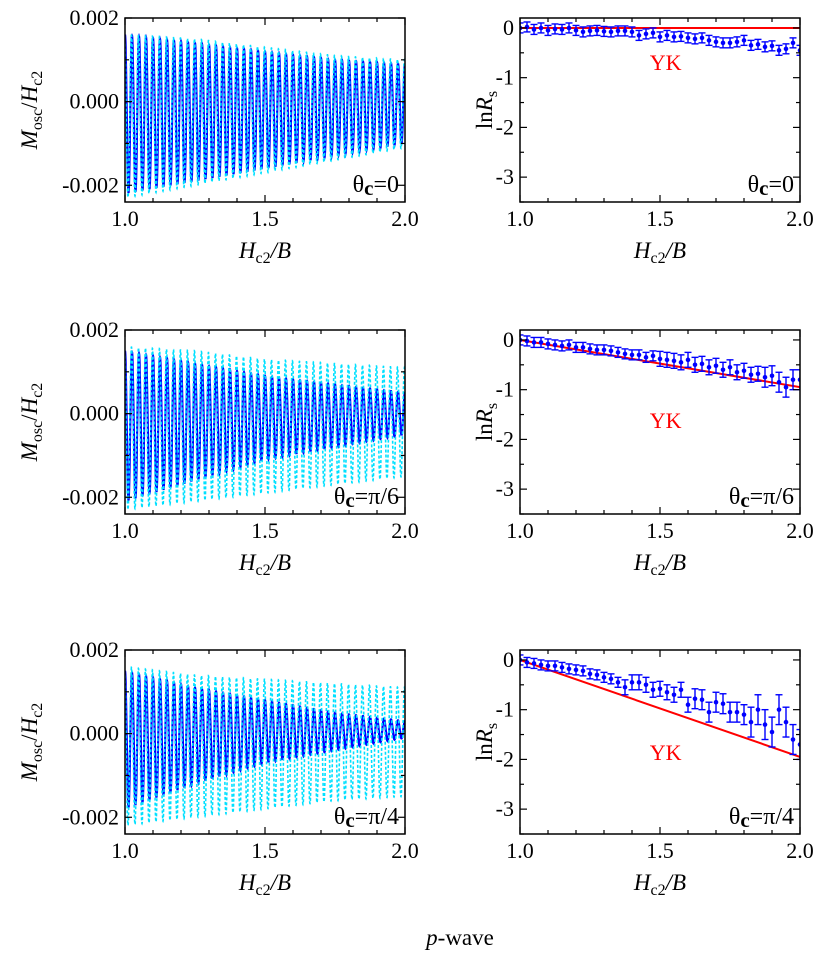  I want to click on y-tick-label: -2, so click(505, 758).